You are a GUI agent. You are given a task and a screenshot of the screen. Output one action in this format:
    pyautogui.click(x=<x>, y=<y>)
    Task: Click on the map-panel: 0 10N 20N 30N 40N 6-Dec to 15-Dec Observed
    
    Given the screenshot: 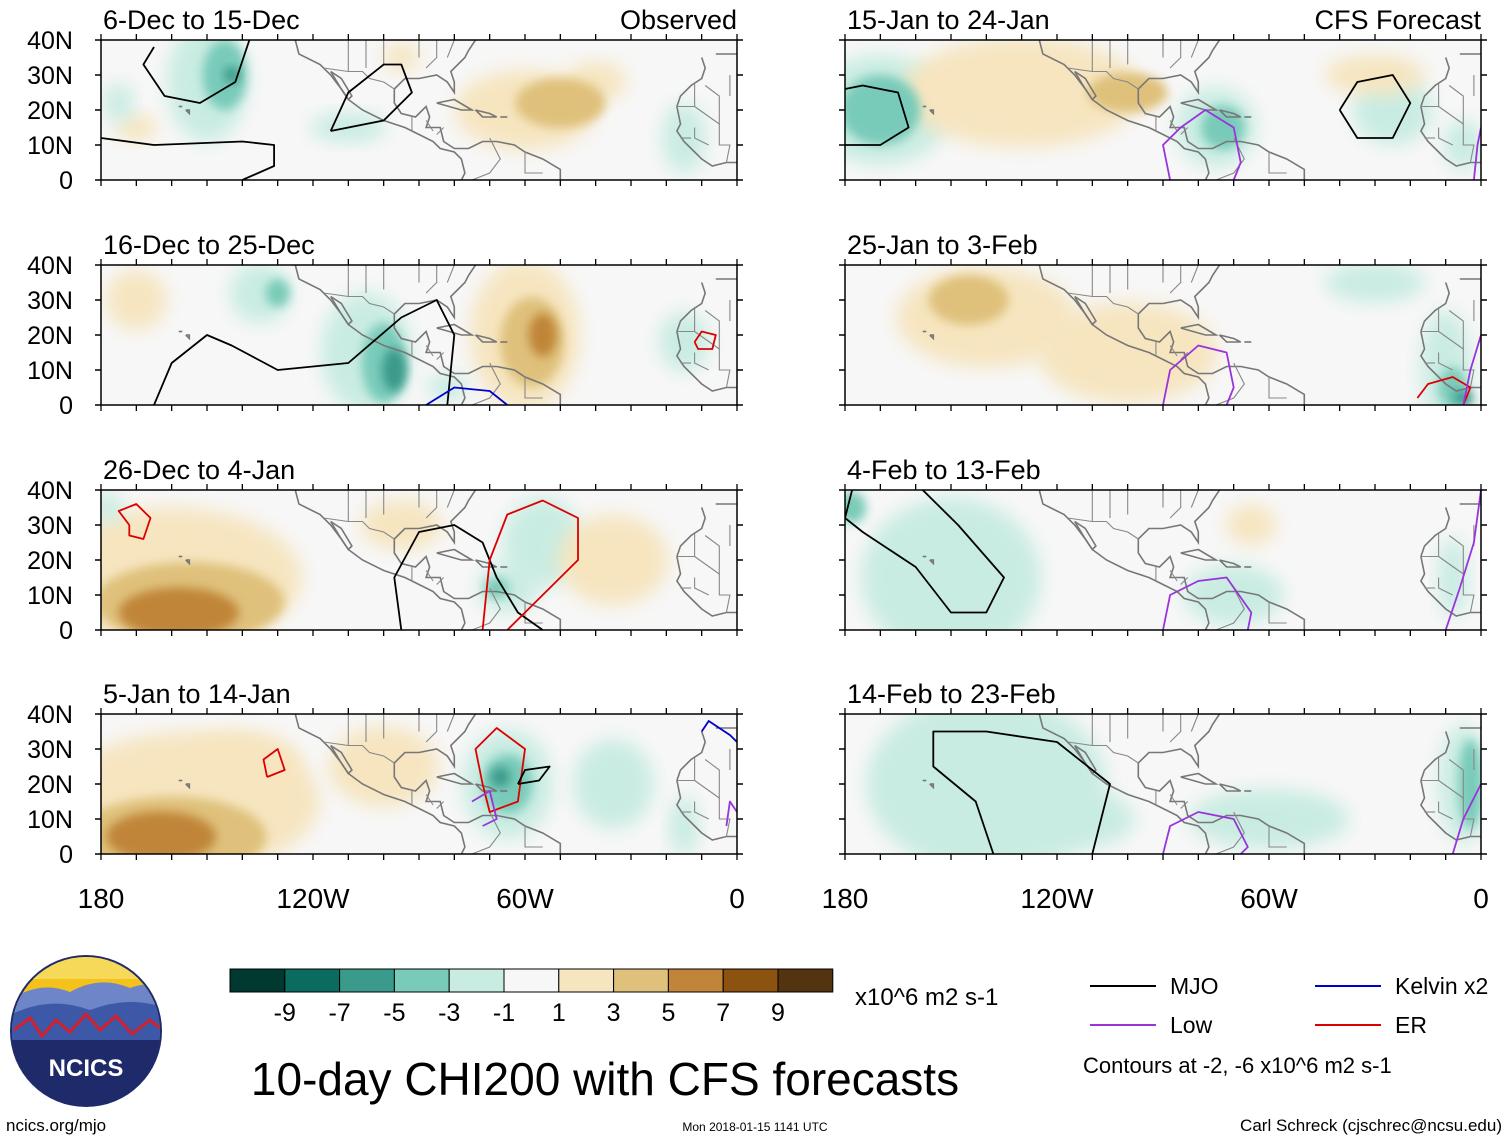 What is the action you would take?
    pyautogui.click(x=385, y=100)
    